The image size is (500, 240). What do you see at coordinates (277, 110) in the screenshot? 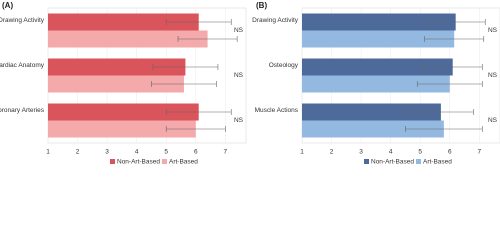
I see `category-label: Muscle Actions` at bounding box center [277, 110].